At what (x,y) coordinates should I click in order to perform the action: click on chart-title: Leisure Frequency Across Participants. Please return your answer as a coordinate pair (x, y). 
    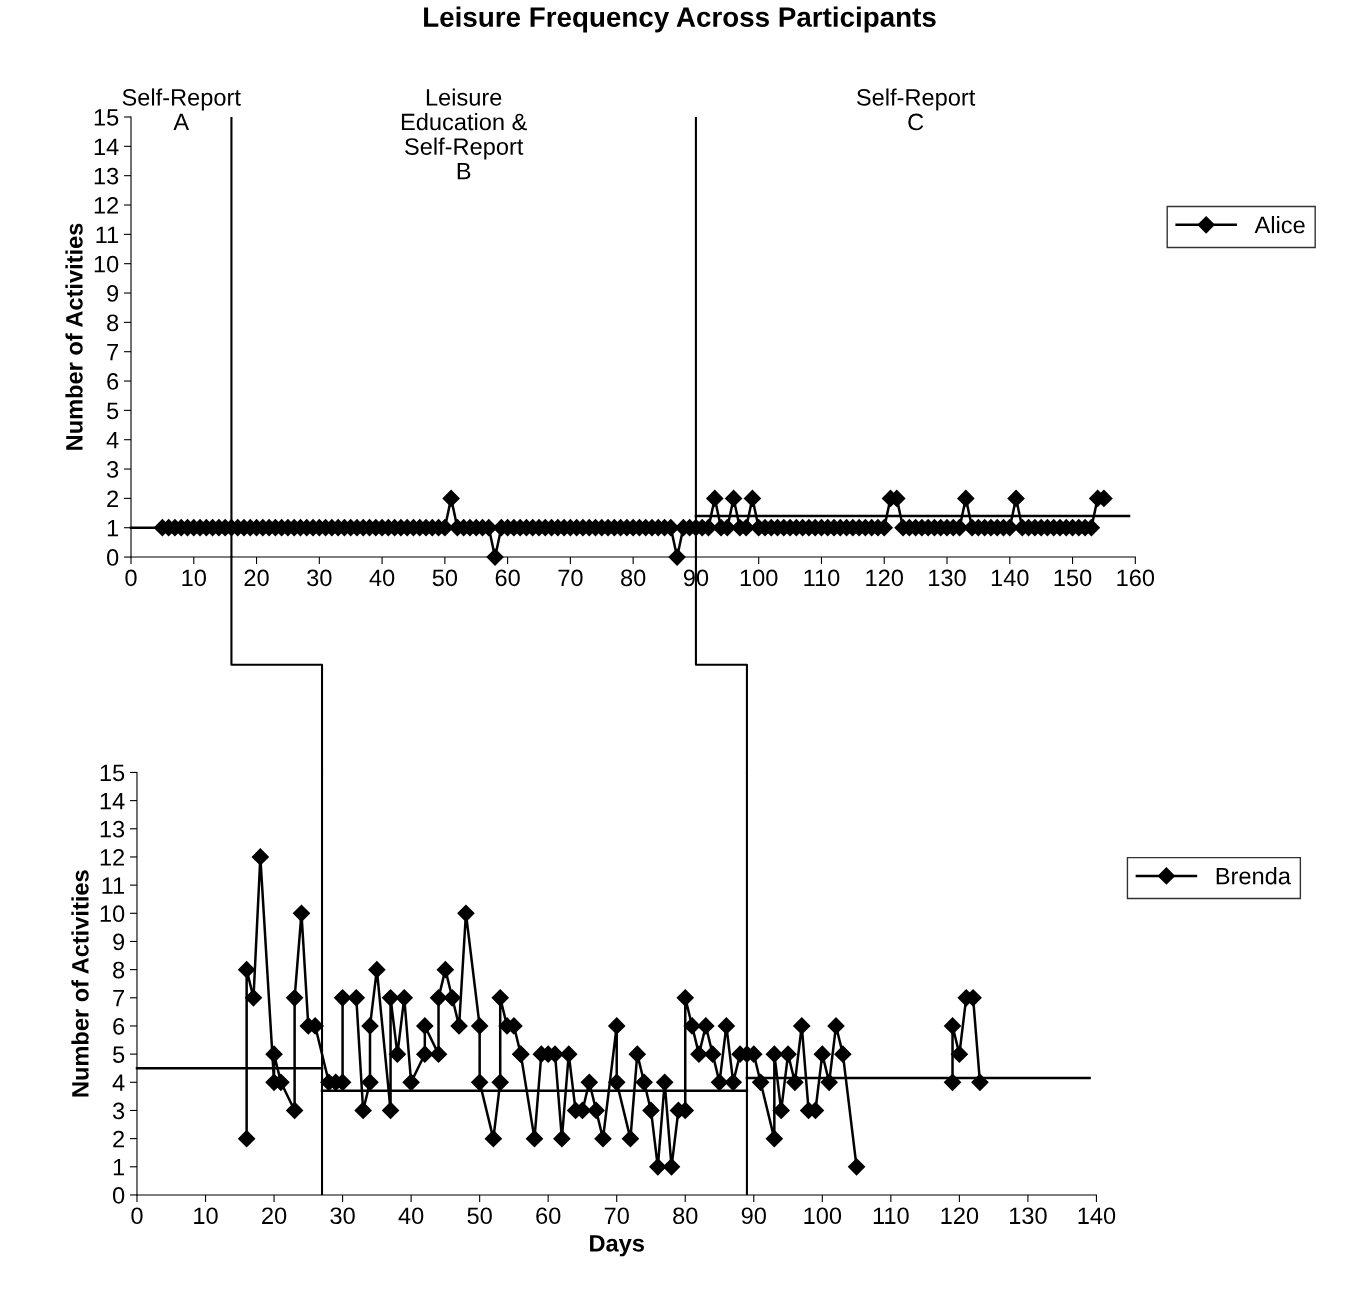
    Looking at the image, I should click on (680, 19).